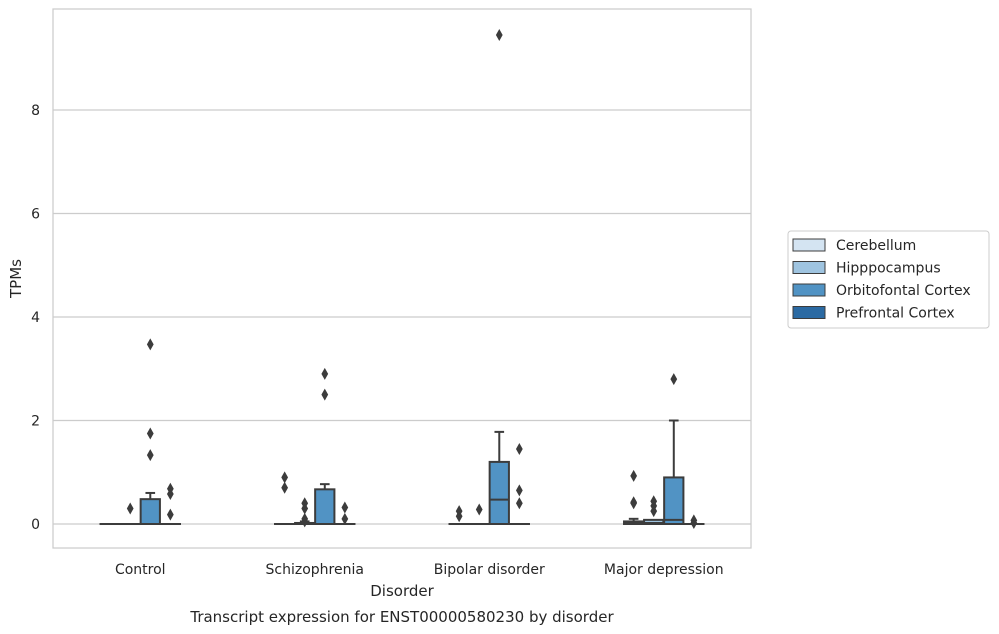 Image resolution: width=999 pixels, height=634 pixels. Describe the element at coordinates (489, 570) in the screenshot. I see `x-tick-label: Bipolar disorder` at that location.